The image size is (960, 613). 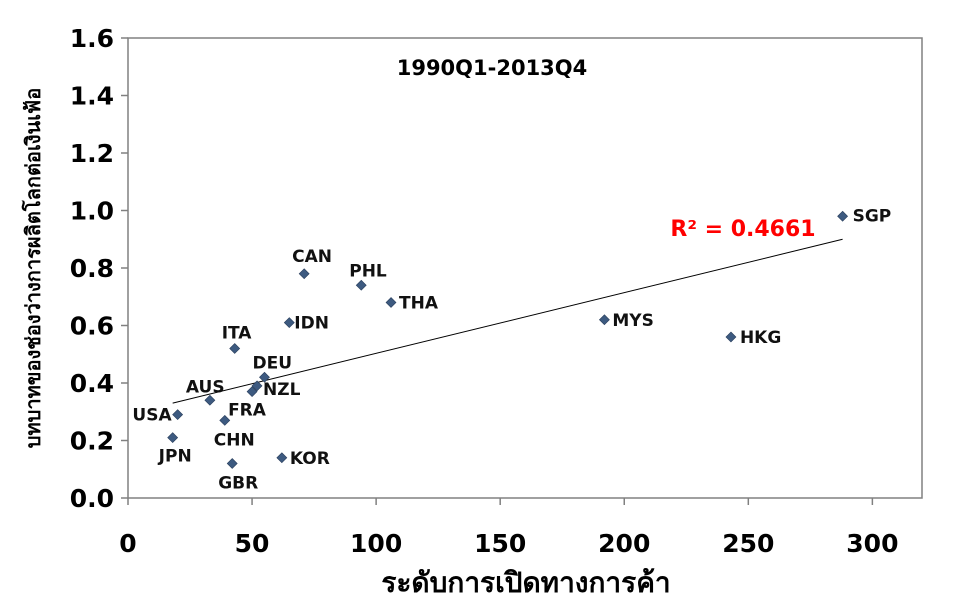 What do you see at coordinates (225, 420) in the screenshot?
I see `data-point-chn` at bounding box center [225, 420].